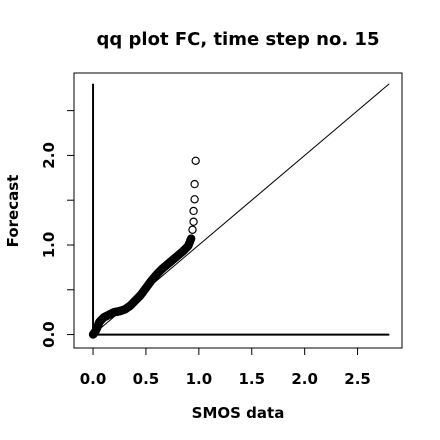  I want to click on data-points, so click(144, 247).